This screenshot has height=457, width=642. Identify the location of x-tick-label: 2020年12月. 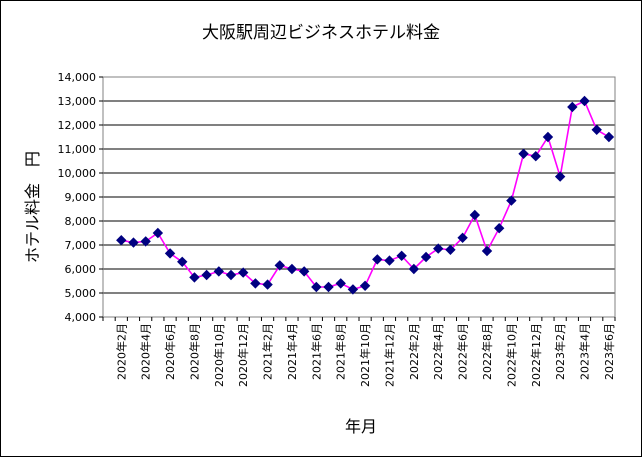
(243, 355).